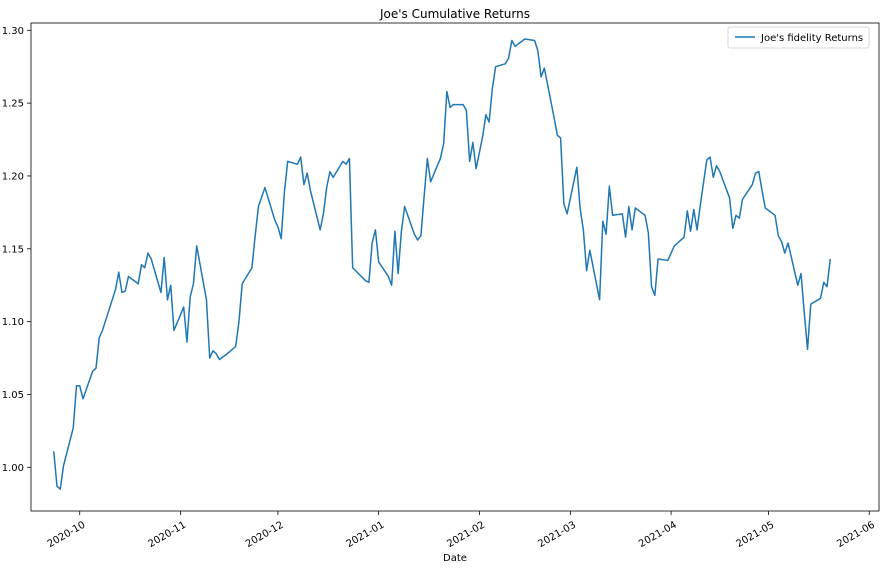  I want to click on chart-title: Joe's Cumulative Returns, so click(454, 14).